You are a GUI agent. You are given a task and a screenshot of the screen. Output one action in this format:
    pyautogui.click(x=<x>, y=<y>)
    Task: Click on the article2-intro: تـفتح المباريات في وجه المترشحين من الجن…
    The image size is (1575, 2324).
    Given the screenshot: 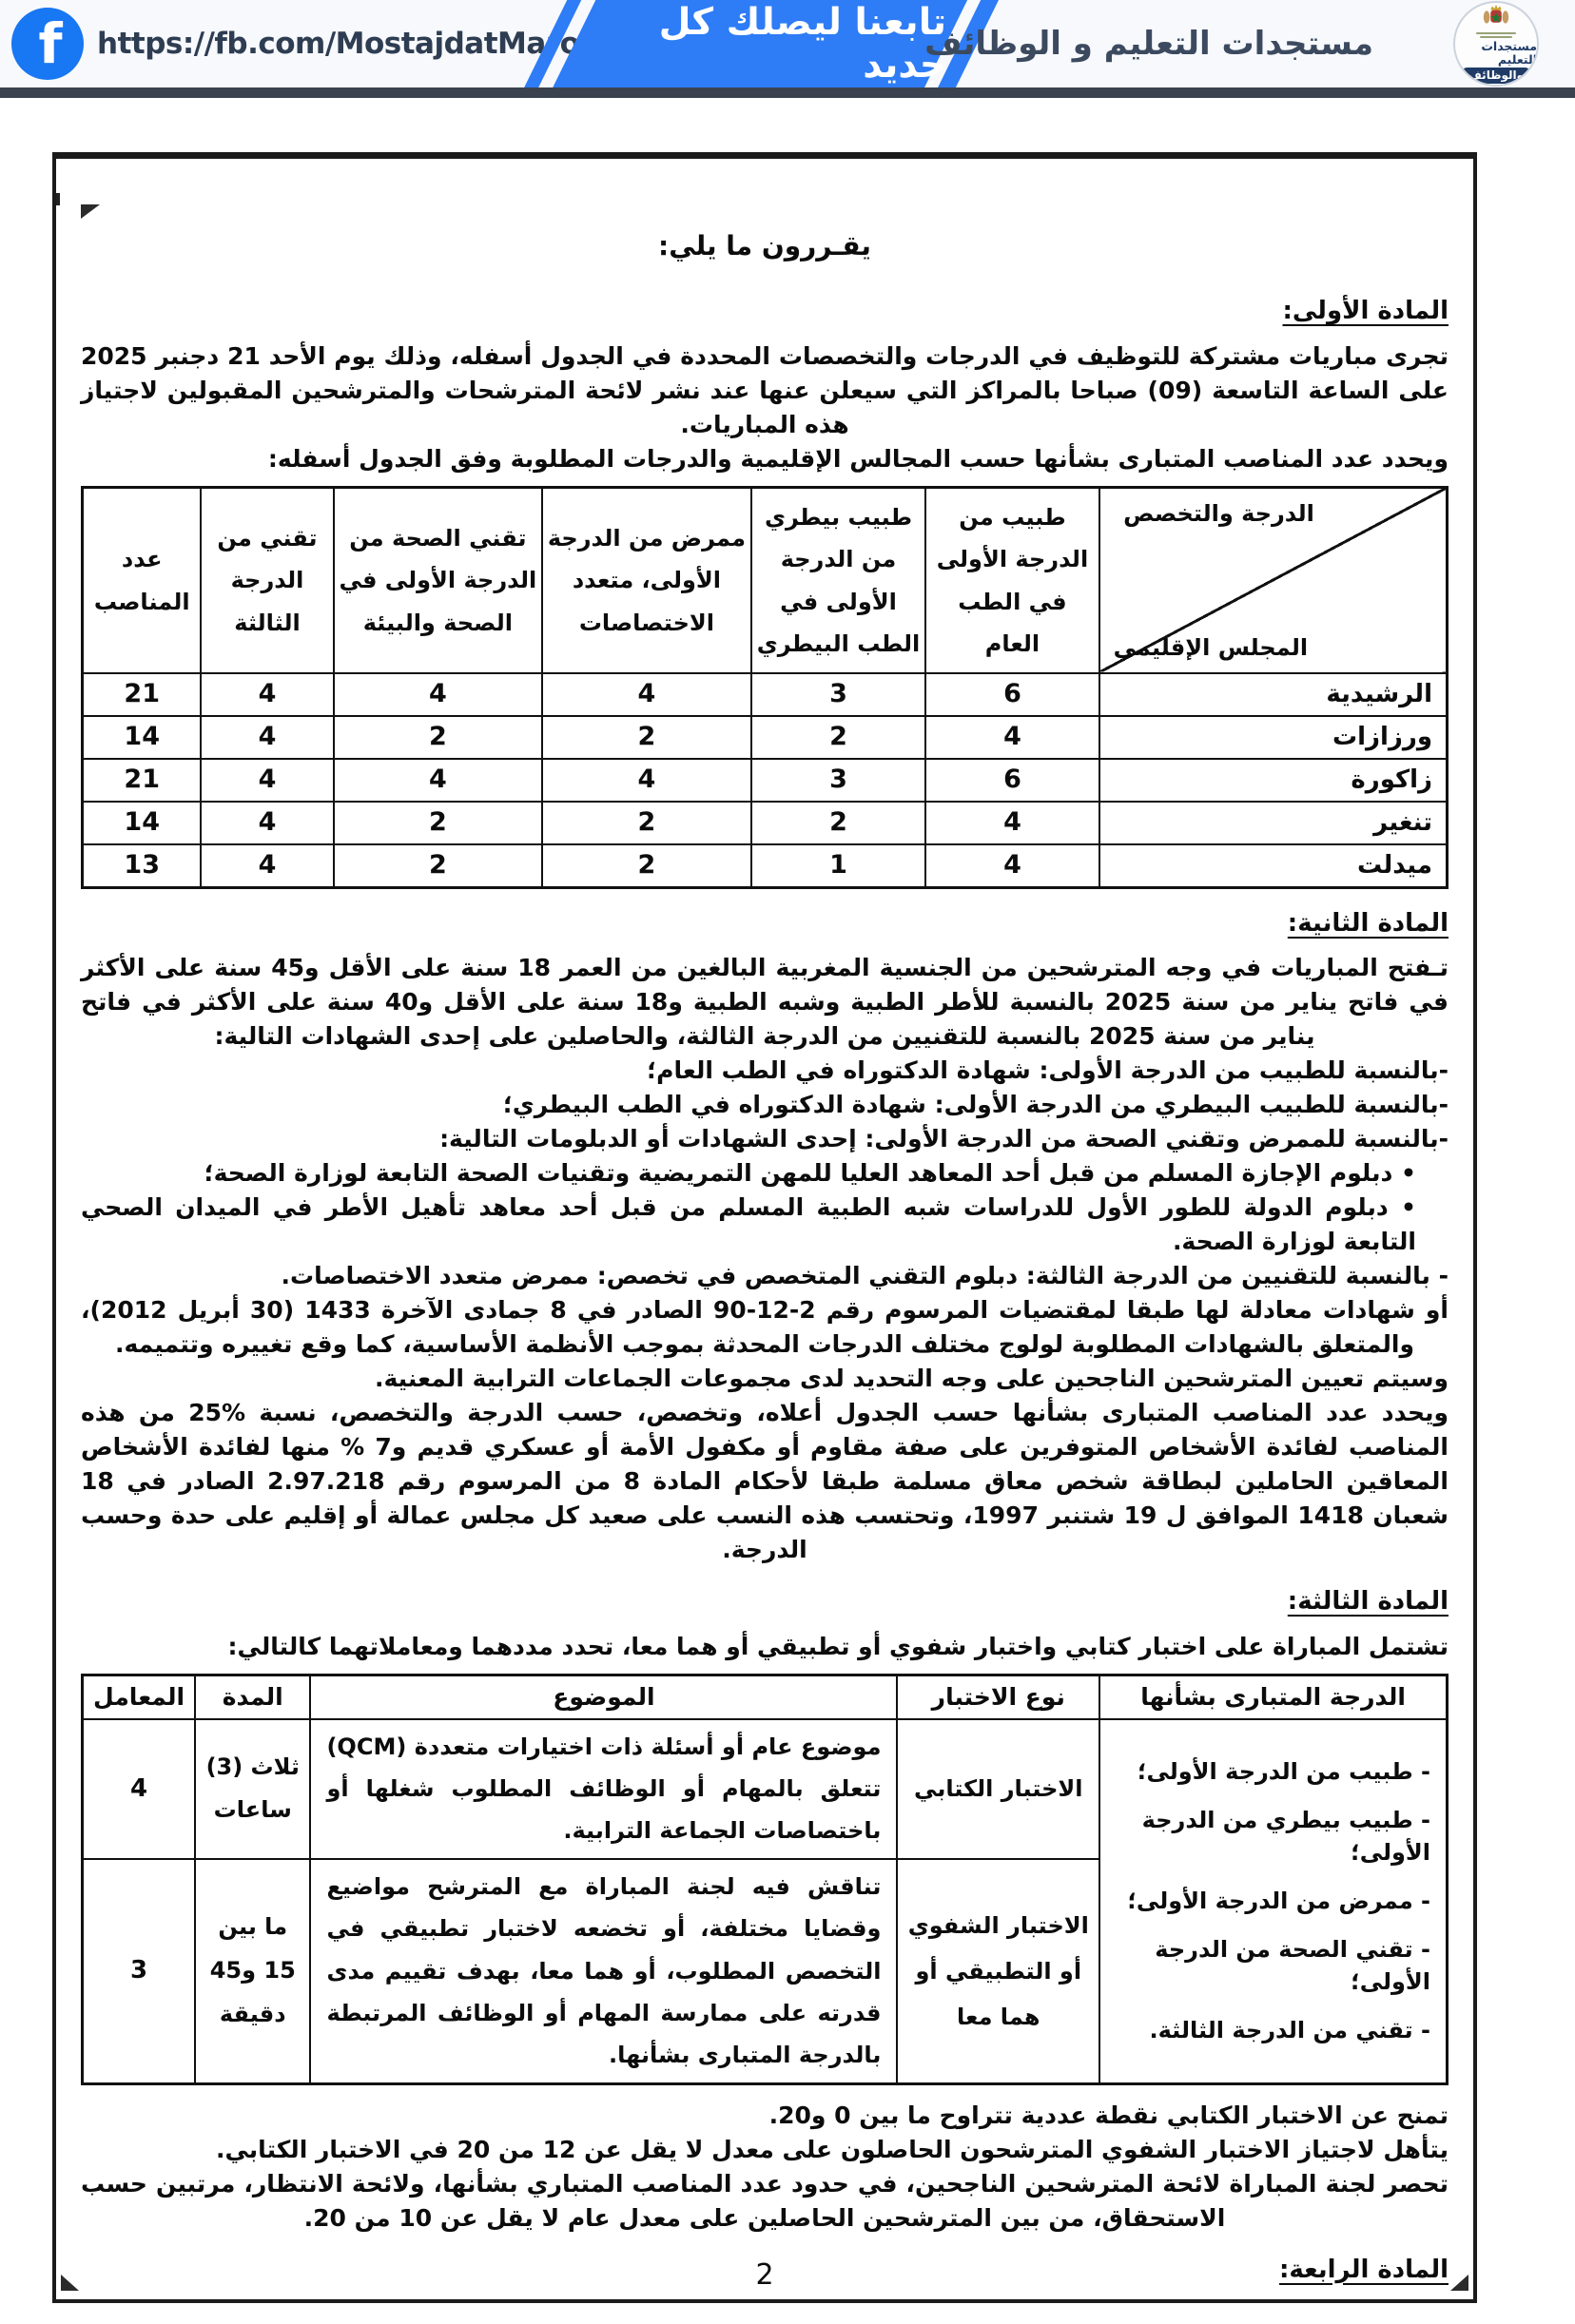 What is the action you would take?
    pyautogui.click(x=765, y=1003)
    